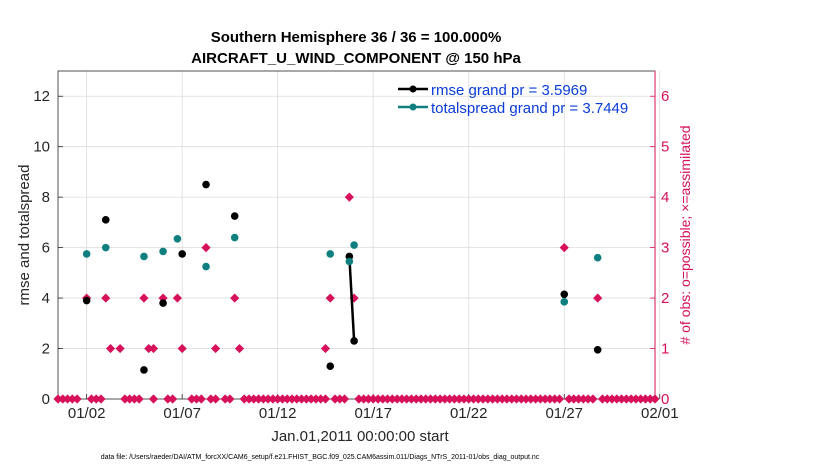  Describe the element at coordinates (665, 96) in the screenshot. I see `right-tick-label: 6` at that location.